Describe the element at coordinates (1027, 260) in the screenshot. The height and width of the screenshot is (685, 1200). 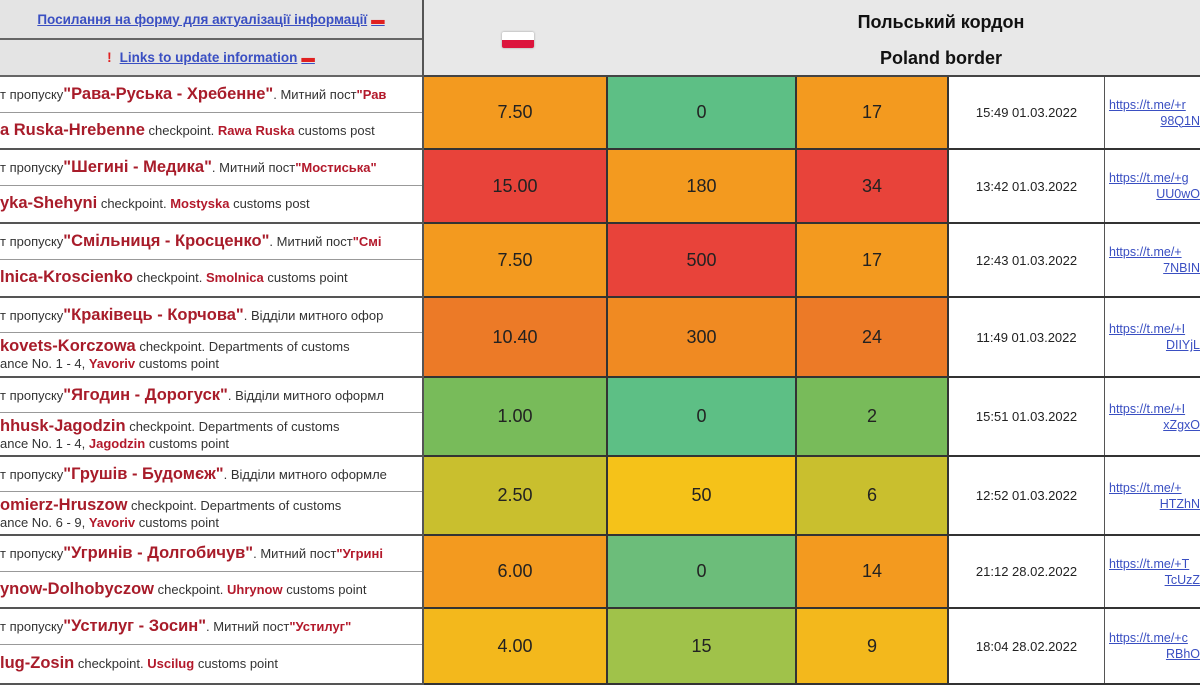
I see `updated-time-cell: 12:43 01.03.2022` at that location.